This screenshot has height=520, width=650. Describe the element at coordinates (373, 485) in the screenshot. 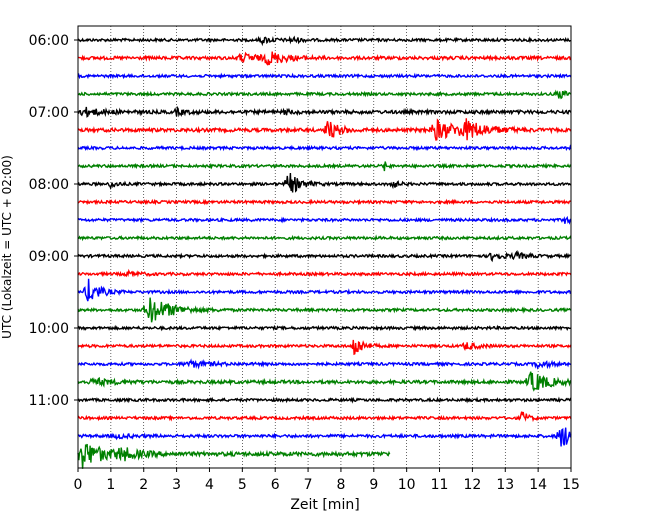

I see `x-tick-label: 9` at that location.